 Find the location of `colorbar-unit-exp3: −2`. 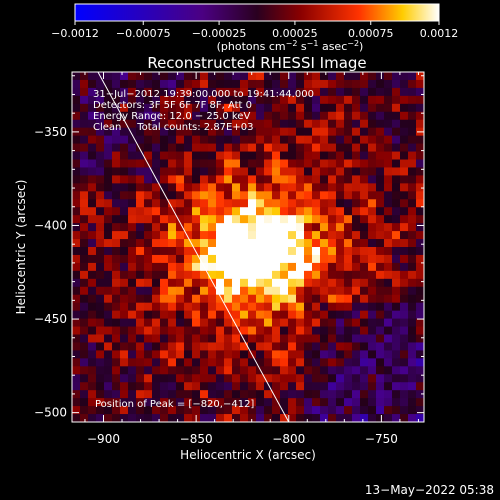

colorbar-unit-exp3: −2 is located at coordinates (353, 43).